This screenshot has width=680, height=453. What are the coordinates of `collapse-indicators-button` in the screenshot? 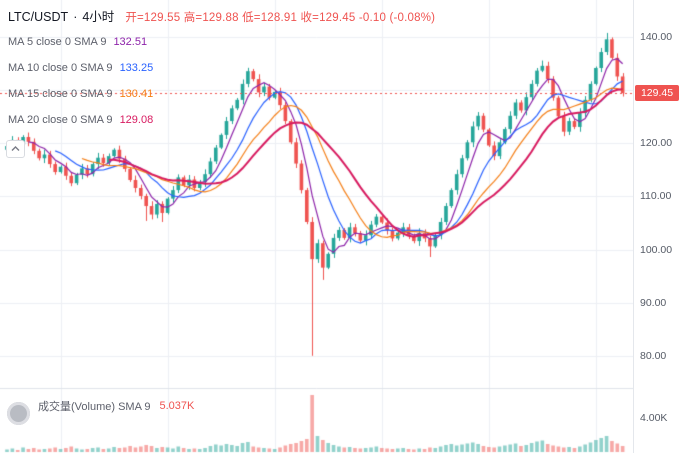 It's located at (15, 149).